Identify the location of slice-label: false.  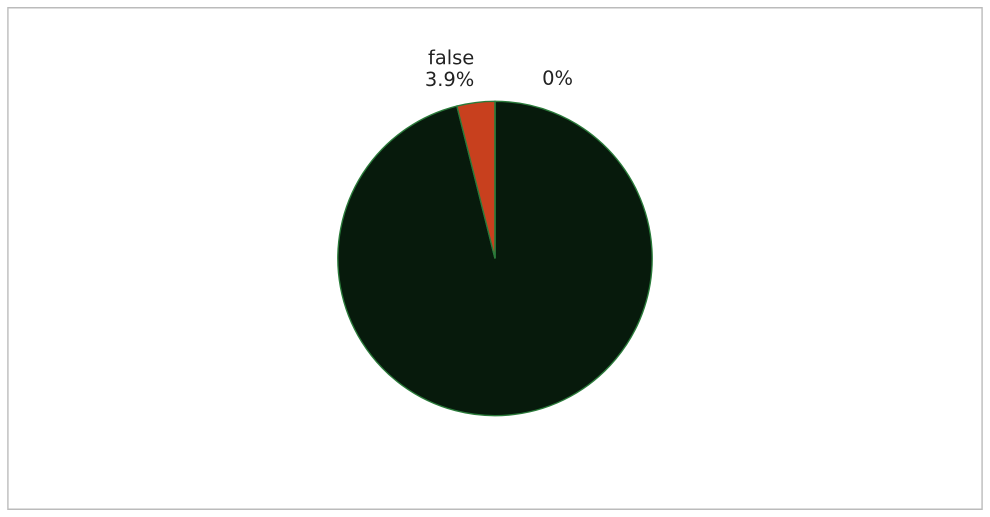
(451, 56).